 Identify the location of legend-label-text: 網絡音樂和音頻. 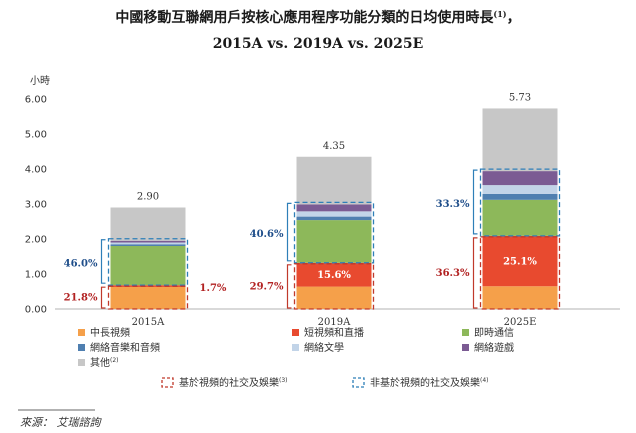
(125, 347).